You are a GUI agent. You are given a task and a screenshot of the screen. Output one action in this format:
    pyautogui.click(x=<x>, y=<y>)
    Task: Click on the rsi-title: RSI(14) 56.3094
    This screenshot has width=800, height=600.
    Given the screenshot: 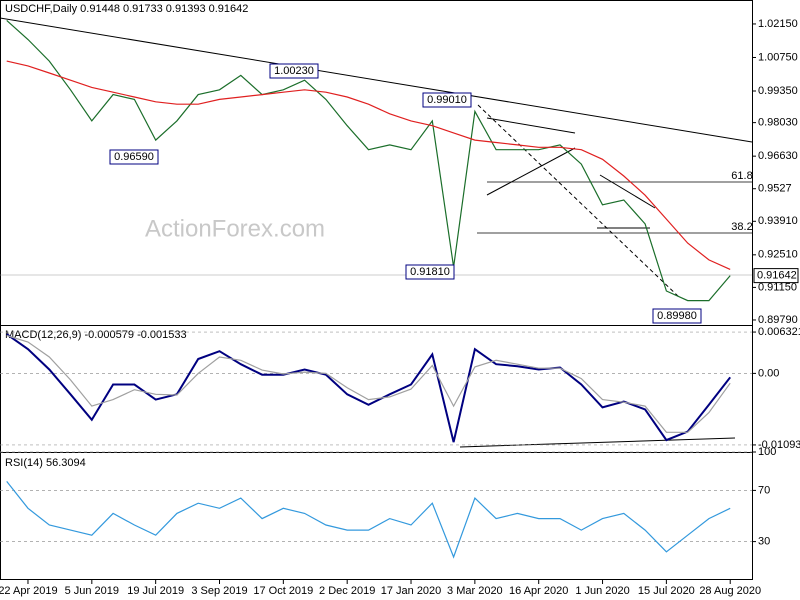 What is the action you would take?
    pyautogui.click(x=45, y=463)
    